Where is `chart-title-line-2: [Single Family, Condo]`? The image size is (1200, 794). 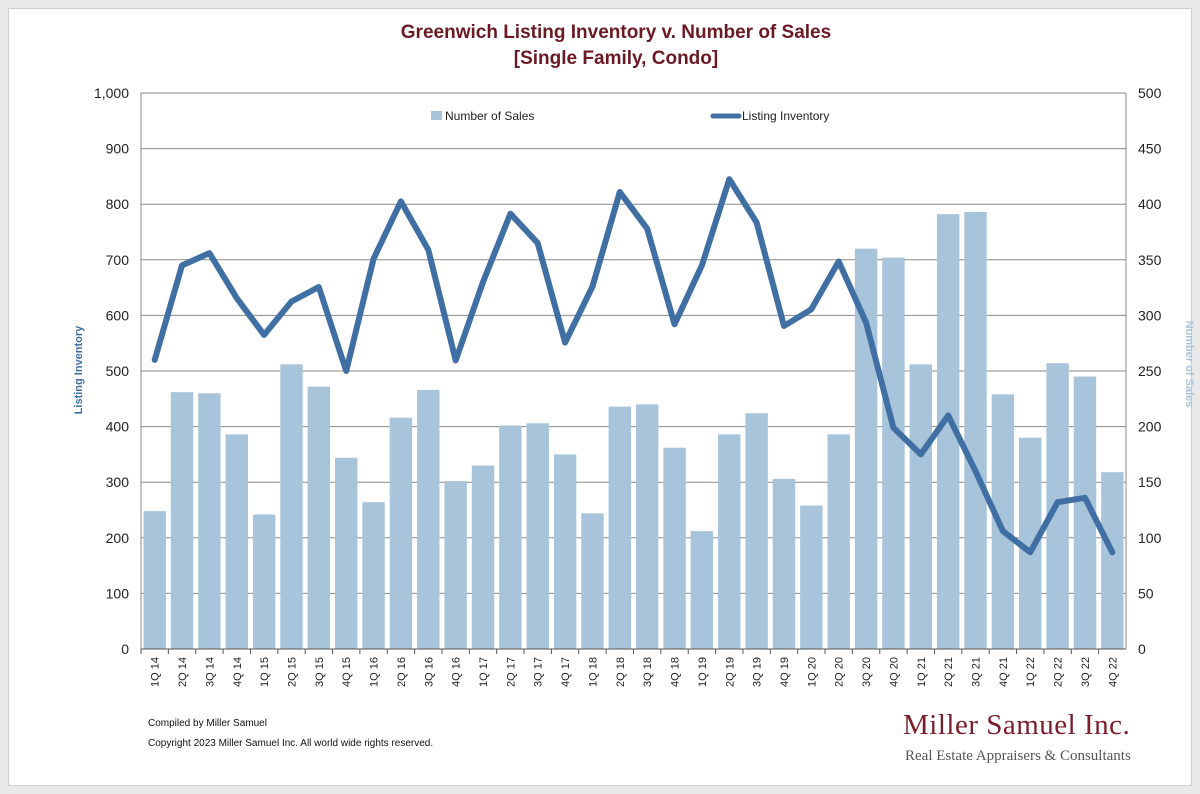 chart-title-line-2: [Single Family, Condo] is located at coordinates (616, 58).